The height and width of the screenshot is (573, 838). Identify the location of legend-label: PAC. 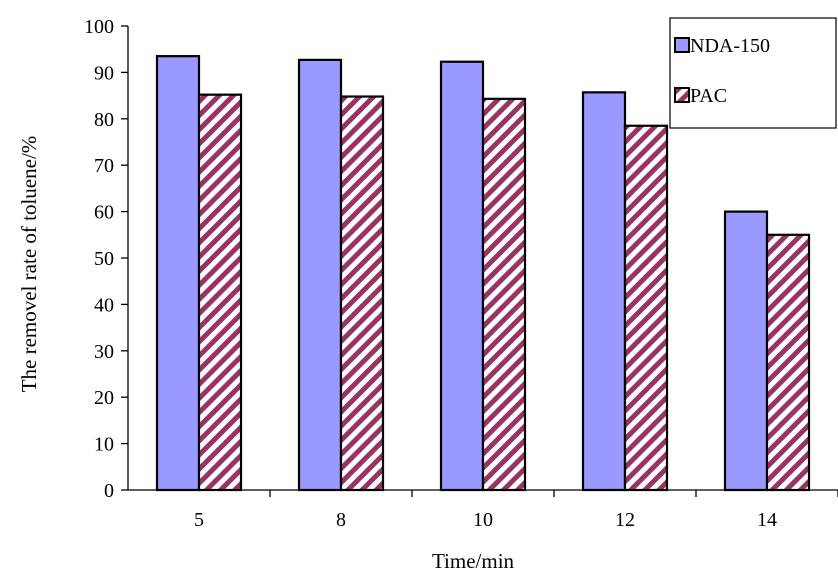
(708, 96).